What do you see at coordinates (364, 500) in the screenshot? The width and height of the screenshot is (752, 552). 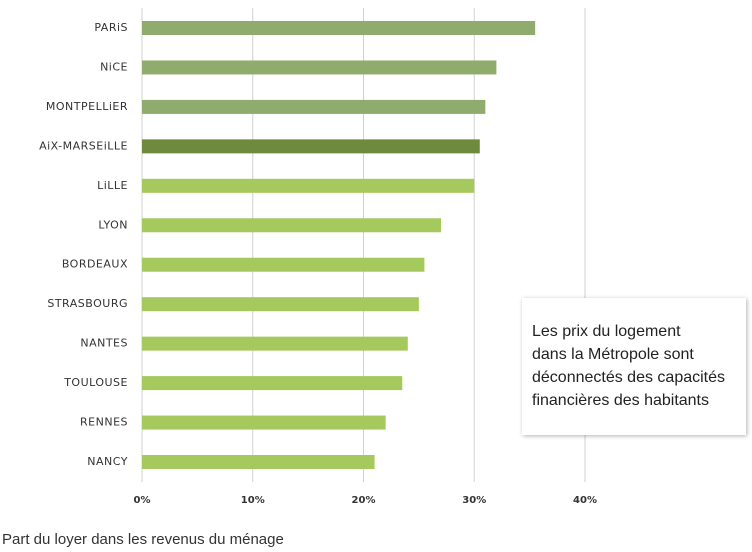 I see `x-tick-label: 20%` at bounding box center [364, 500].